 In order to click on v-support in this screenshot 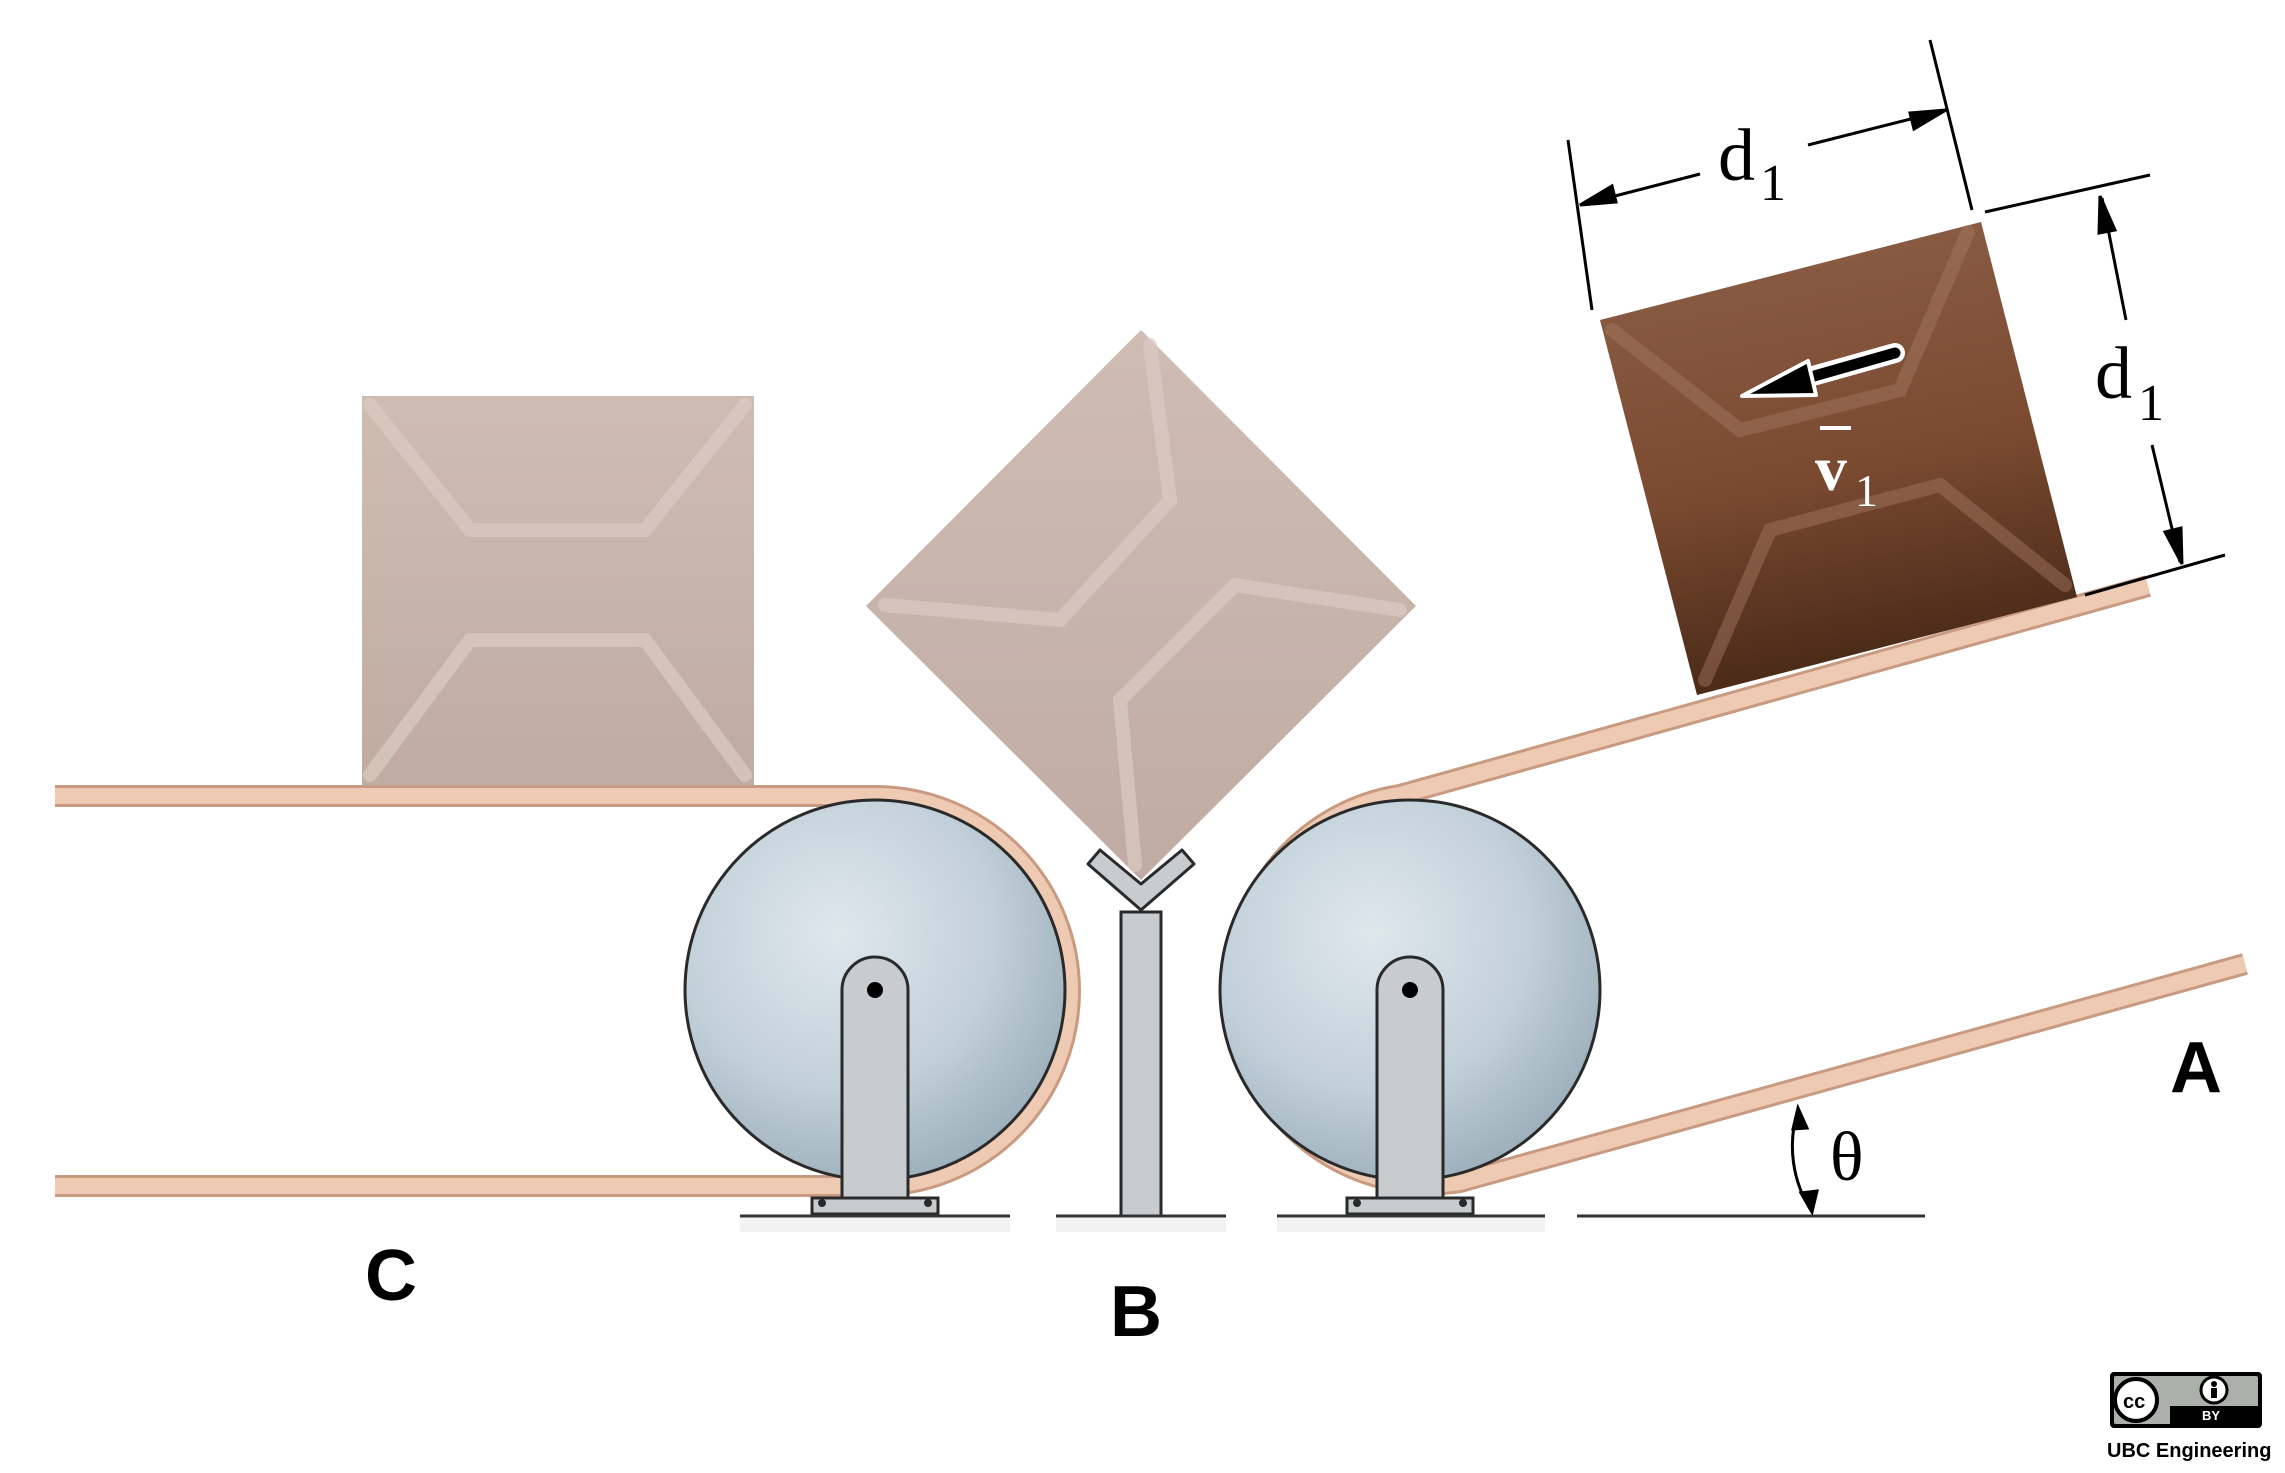, I will do `click(1141, 1033)`.